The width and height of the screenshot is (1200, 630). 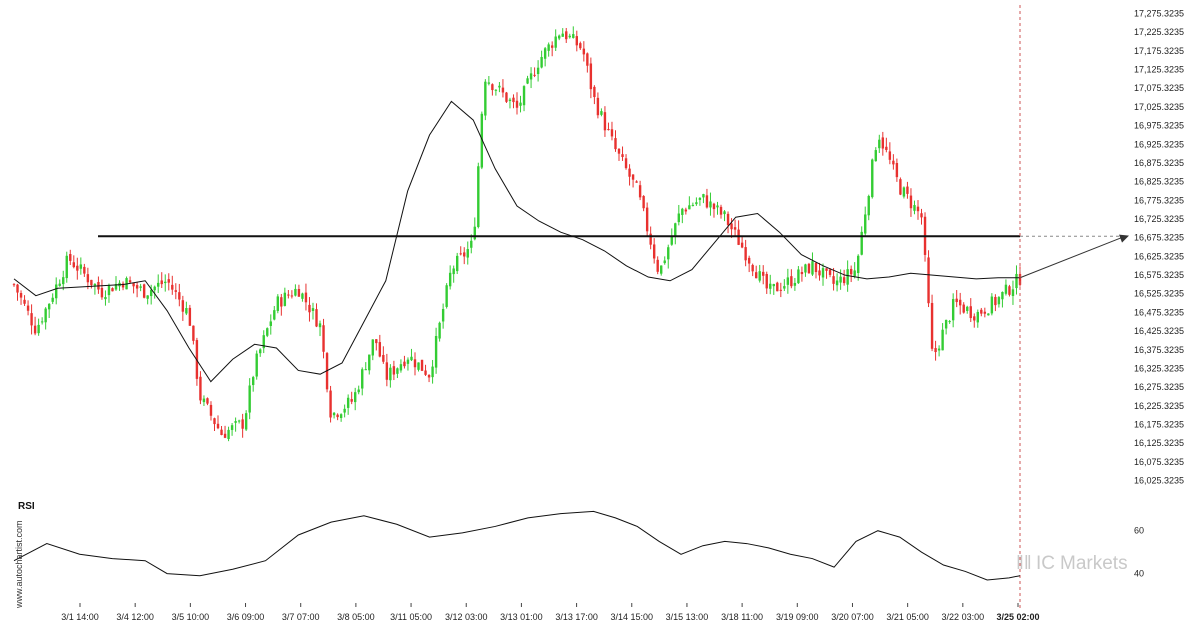 I want to click on time-tick-label: 3/7 07:00, so click(x=301, y=617).